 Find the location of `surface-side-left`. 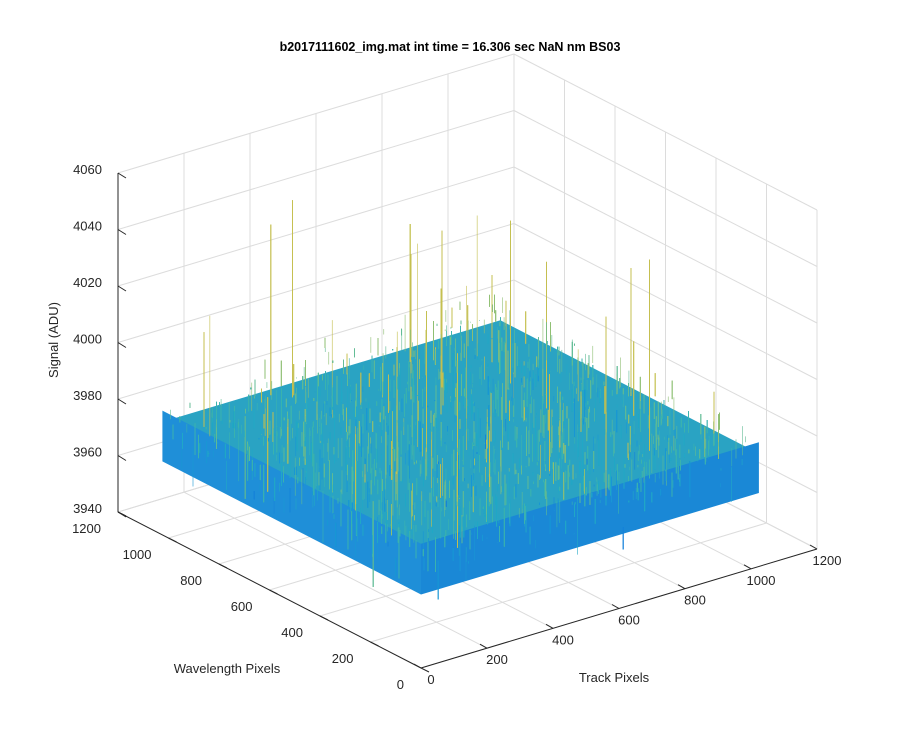

surface-side-left is located at coordinates (291, 502).